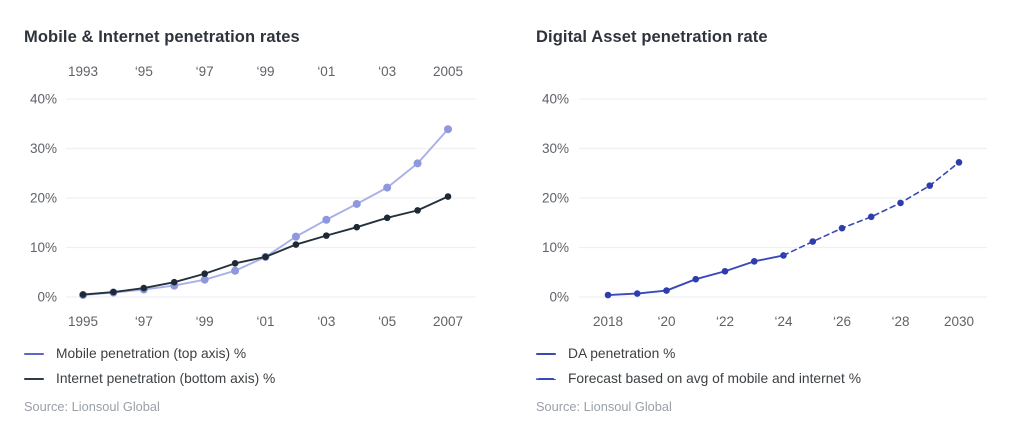 The width and height of the screenshot is (1024, 444). I want to click on x-tick-label: ‘24, so click(783, 321).